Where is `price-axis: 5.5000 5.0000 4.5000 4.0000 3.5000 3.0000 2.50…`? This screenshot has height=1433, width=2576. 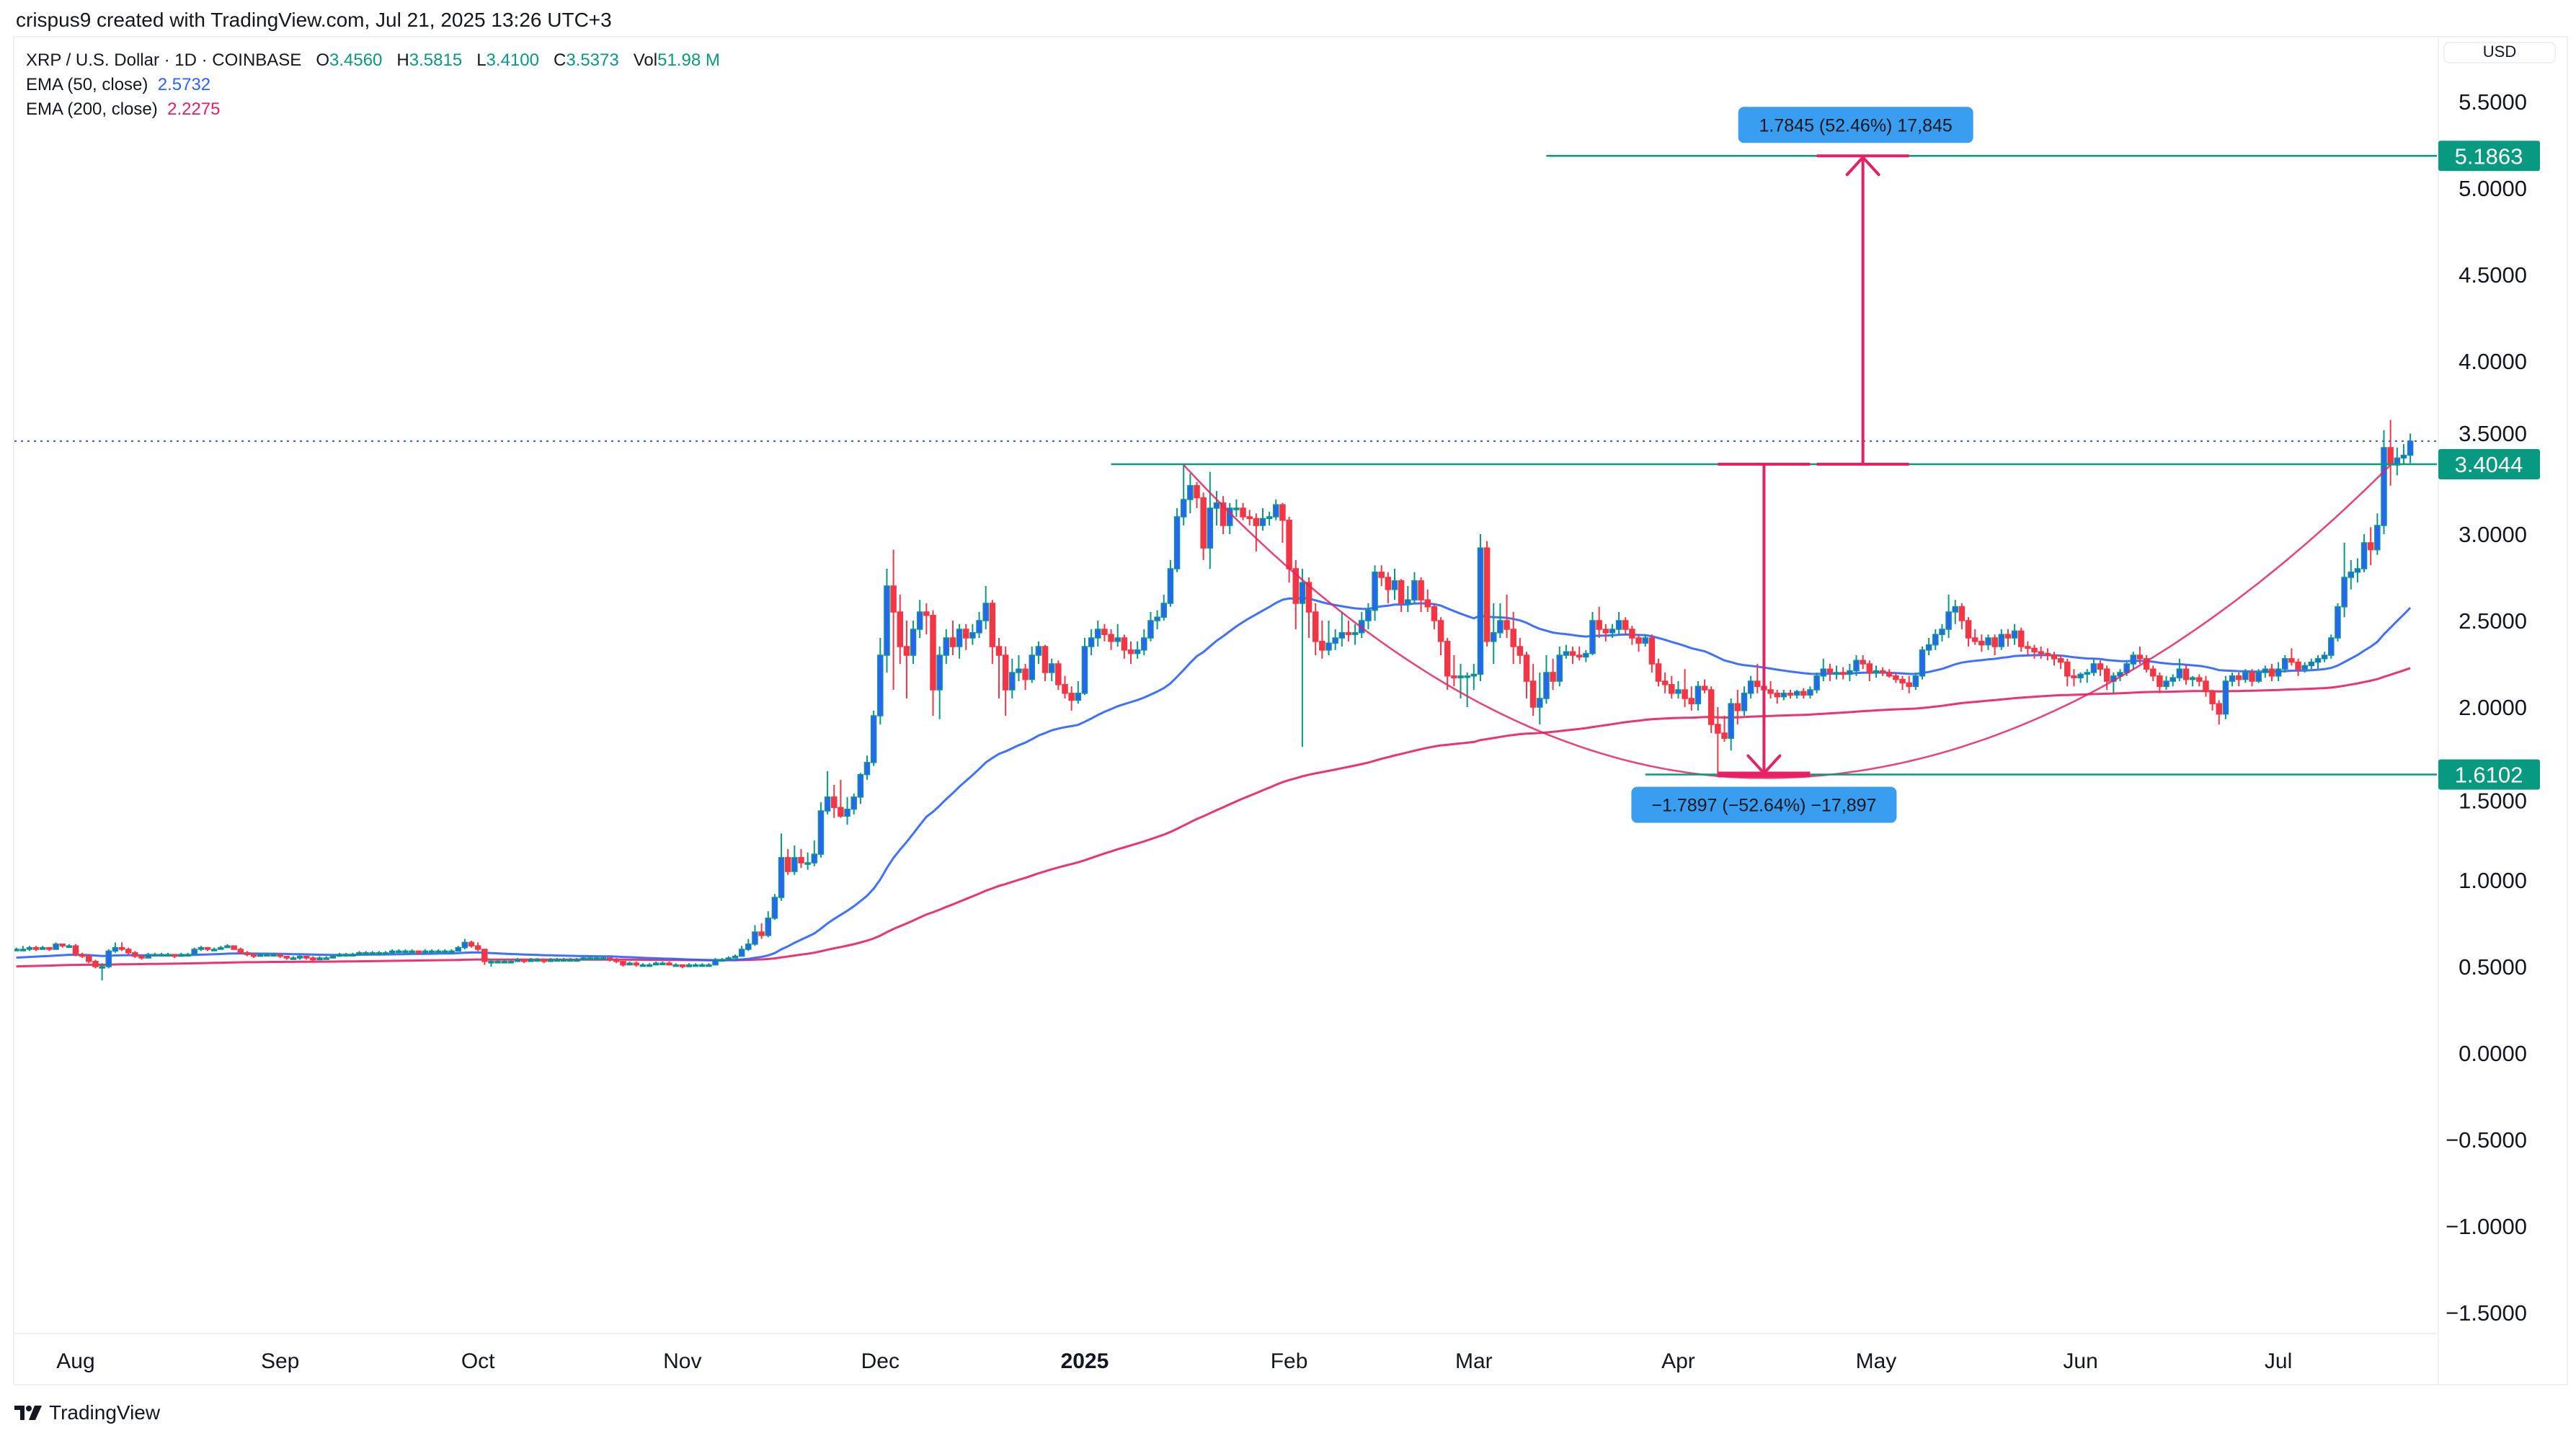 price-axis: 5.5000 5.0000 4.5000 4.0000 3.5000 3.0000 2.50… is located at coordinates (2482, 710).